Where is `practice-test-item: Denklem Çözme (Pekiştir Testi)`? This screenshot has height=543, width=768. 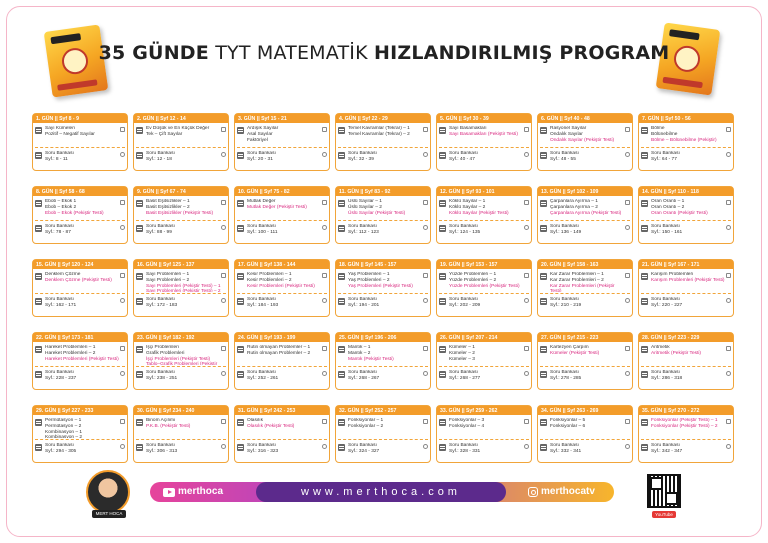 practice-test-item: Denklem Çözme (Pekiştir Testi) is located at coordinates (78, 280).